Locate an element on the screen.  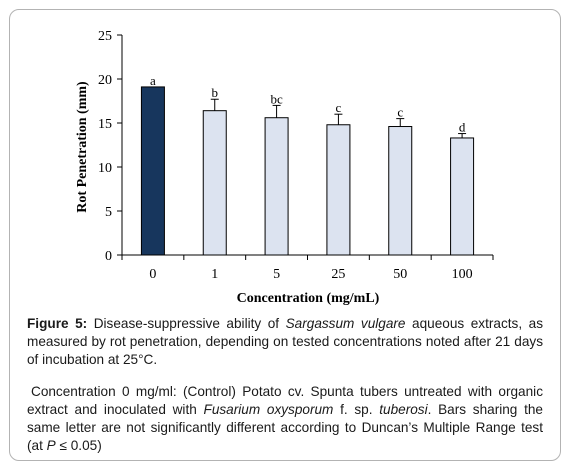
x-tick-label: 50 is located at coordinates (400, 274).